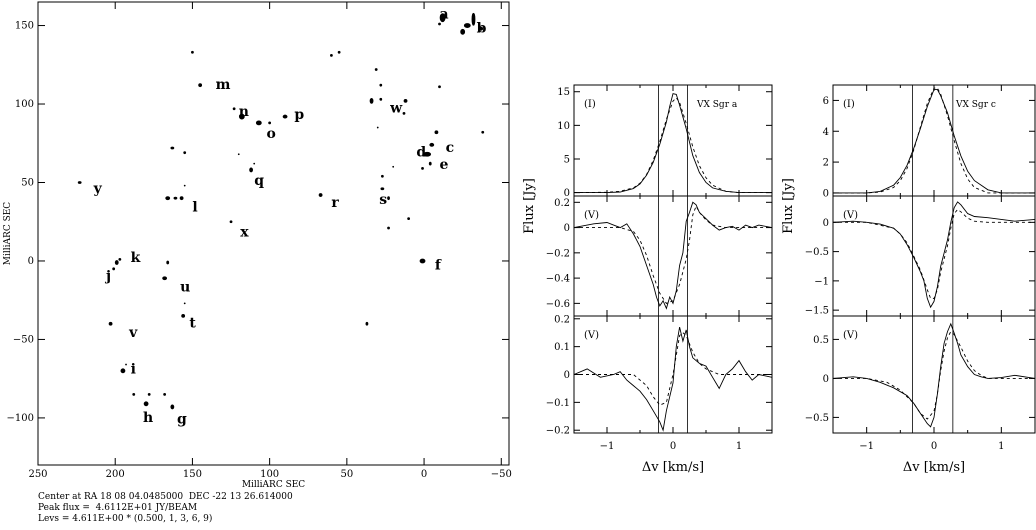 This screenshot has height=530, width=1036. I want to click on maser-label-m: m, so click(223, 85).